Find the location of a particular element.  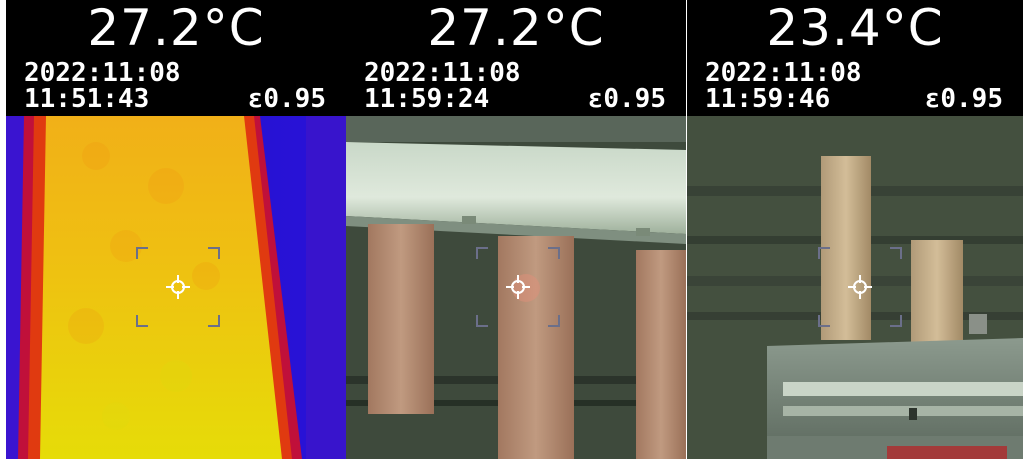

temperature-reading: 23.4°C is located at coordinates (855, 28).